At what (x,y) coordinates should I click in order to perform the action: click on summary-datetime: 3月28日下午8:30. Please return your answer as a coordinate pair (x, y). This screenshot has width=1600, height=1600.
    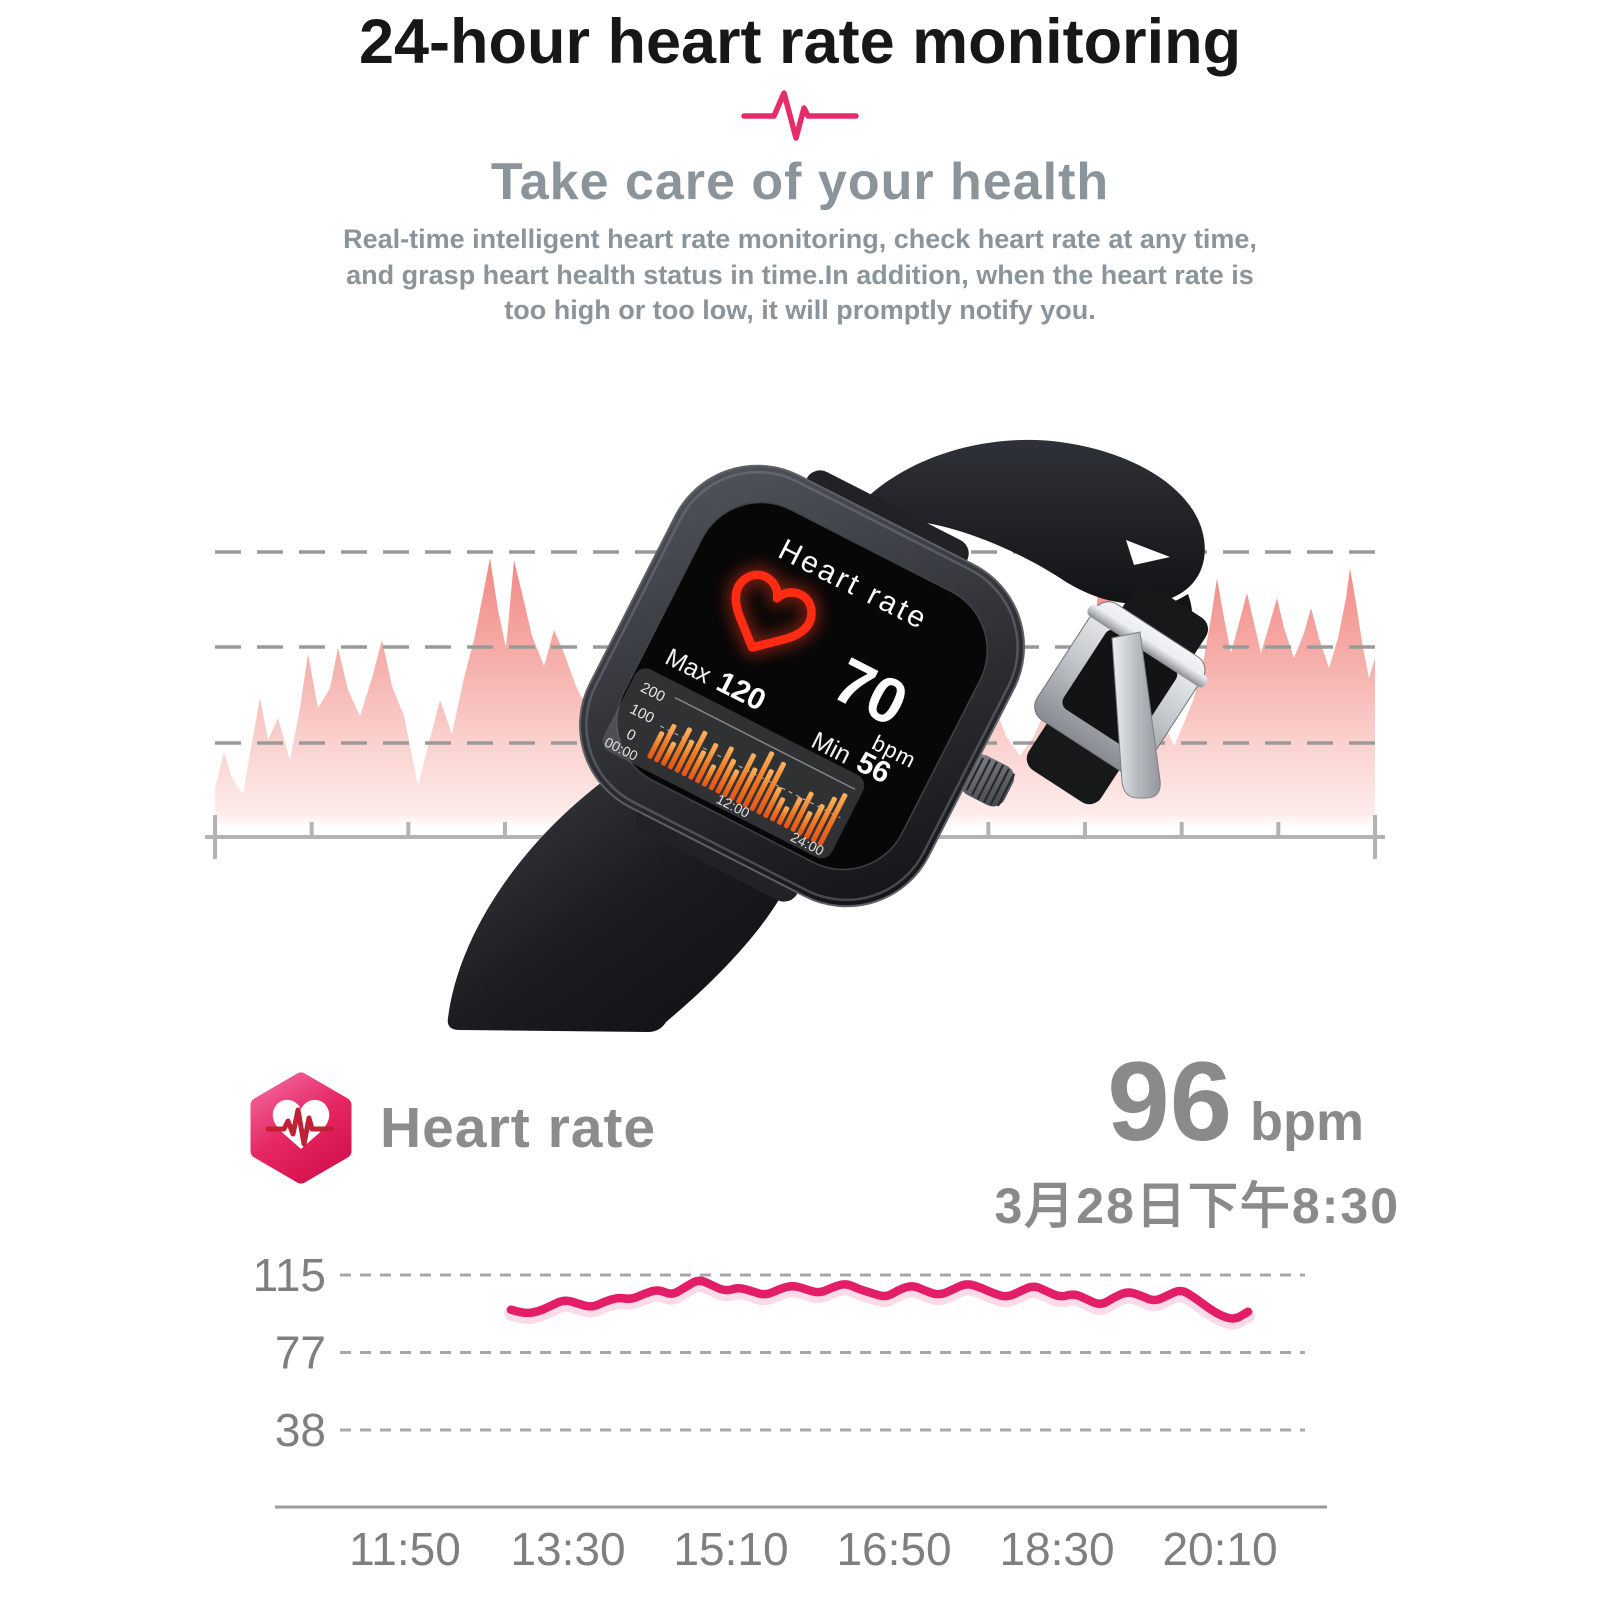
    Looking at the image, I should click on (1197, 1206).